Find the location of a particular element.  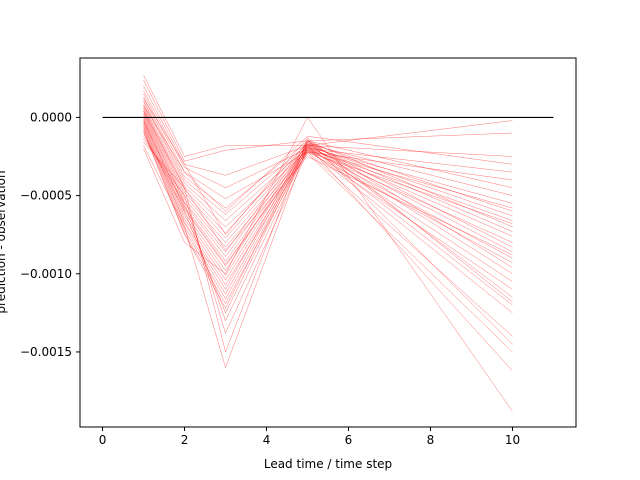

y-axis-label: prediction - observation is located at coordinates (4, 241).